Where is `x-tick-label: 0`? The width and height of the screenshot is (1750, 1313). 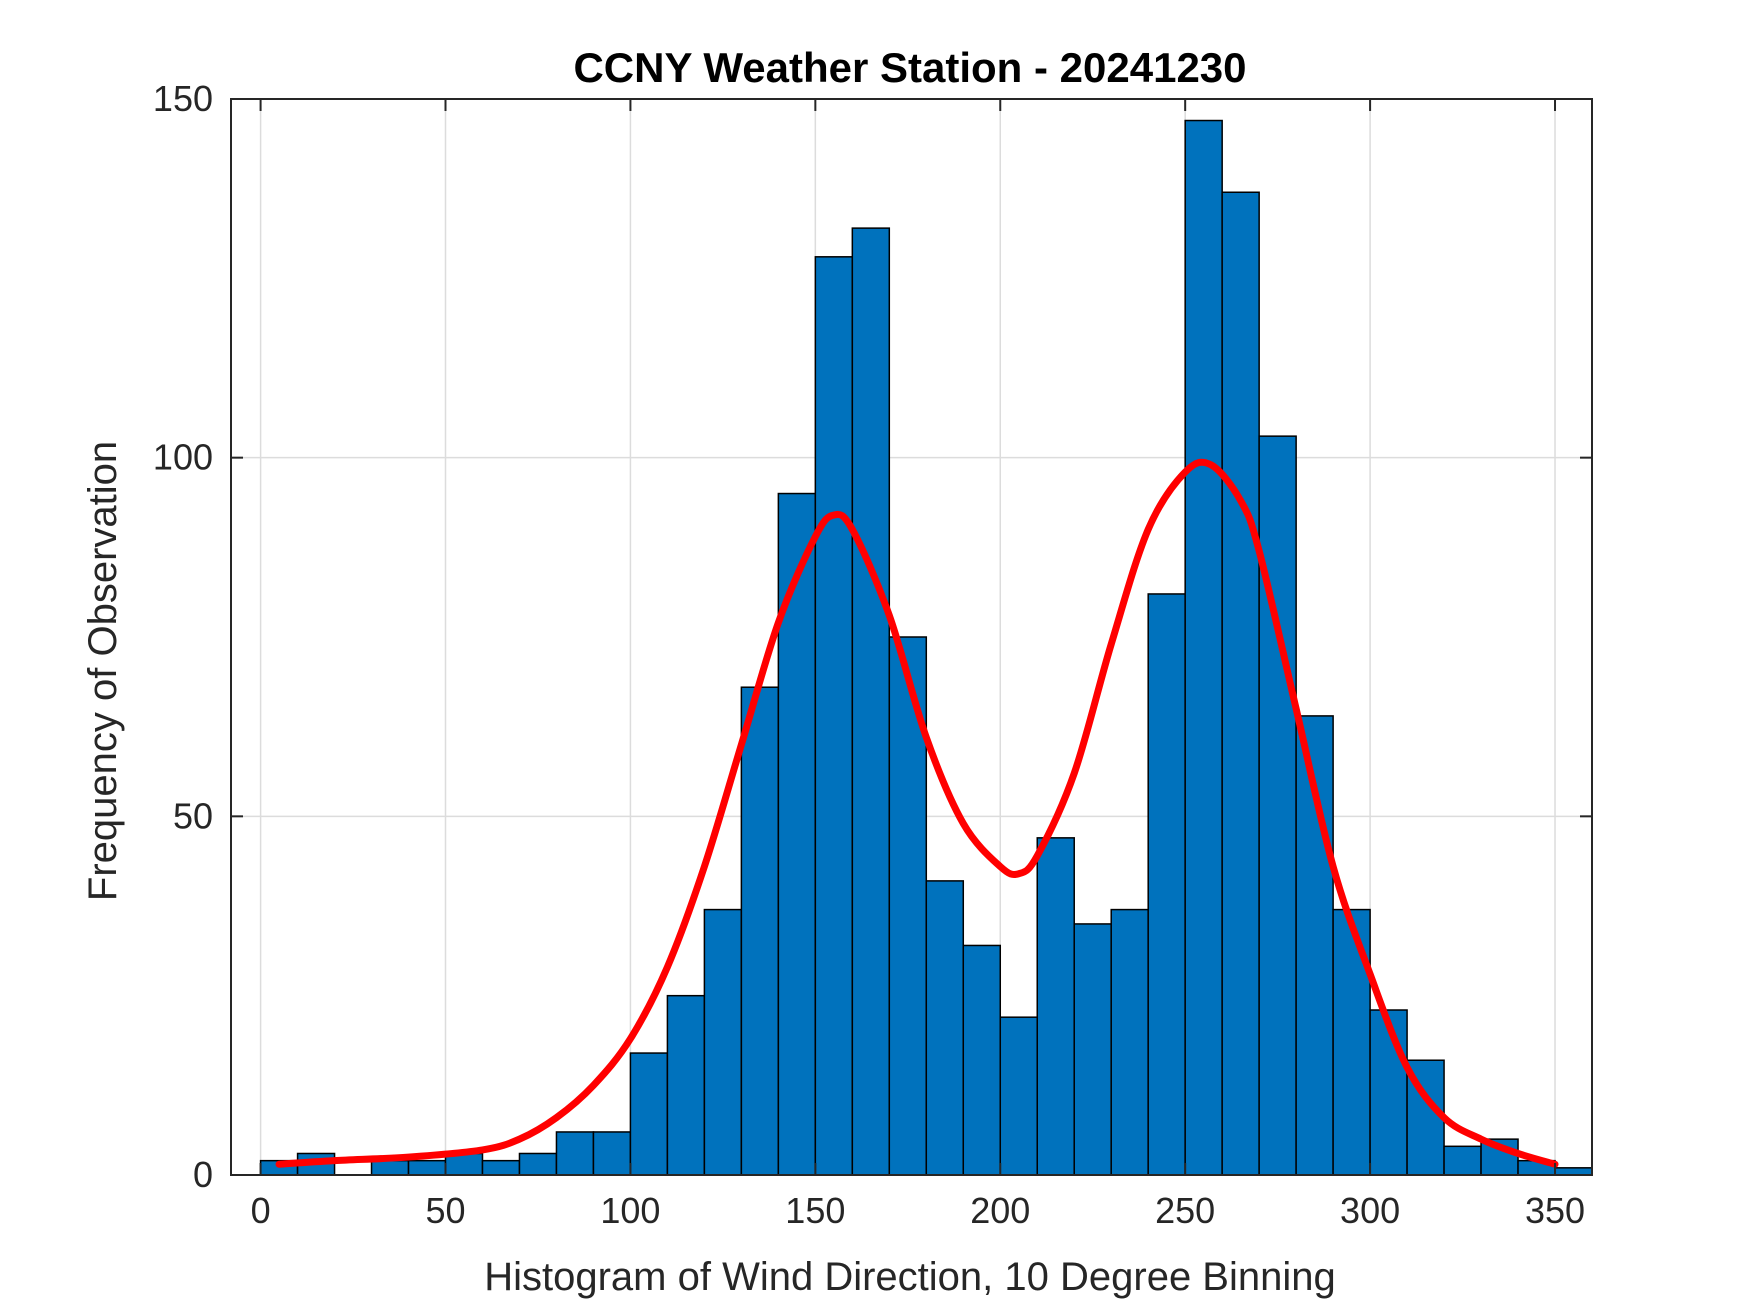 x-tick-label: 0 is located at coordinates (261, 1210).